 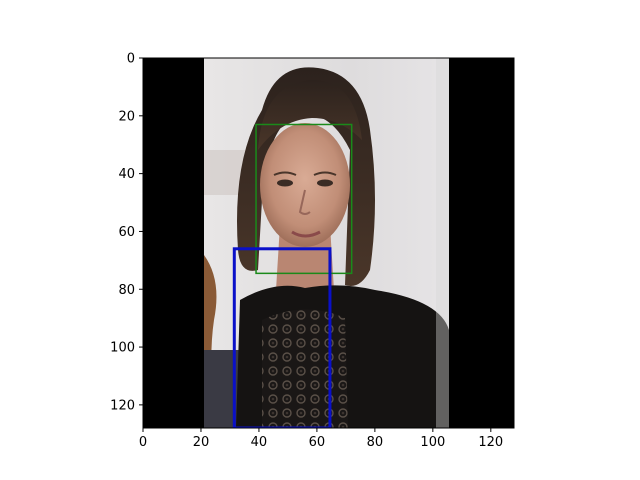 I want to click on x-tick-label: 40, so click(x=259, y=442).